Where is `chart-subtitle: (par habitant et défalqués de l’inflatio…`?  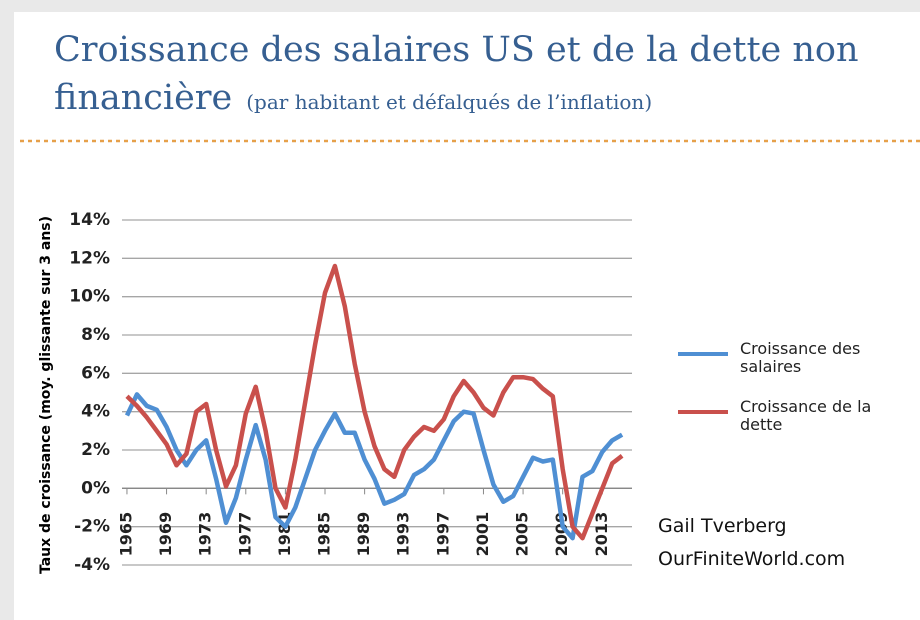 chart-subtitle: (par habitant et défalqués de l’inflatio… is located at coordinates (449, 102).